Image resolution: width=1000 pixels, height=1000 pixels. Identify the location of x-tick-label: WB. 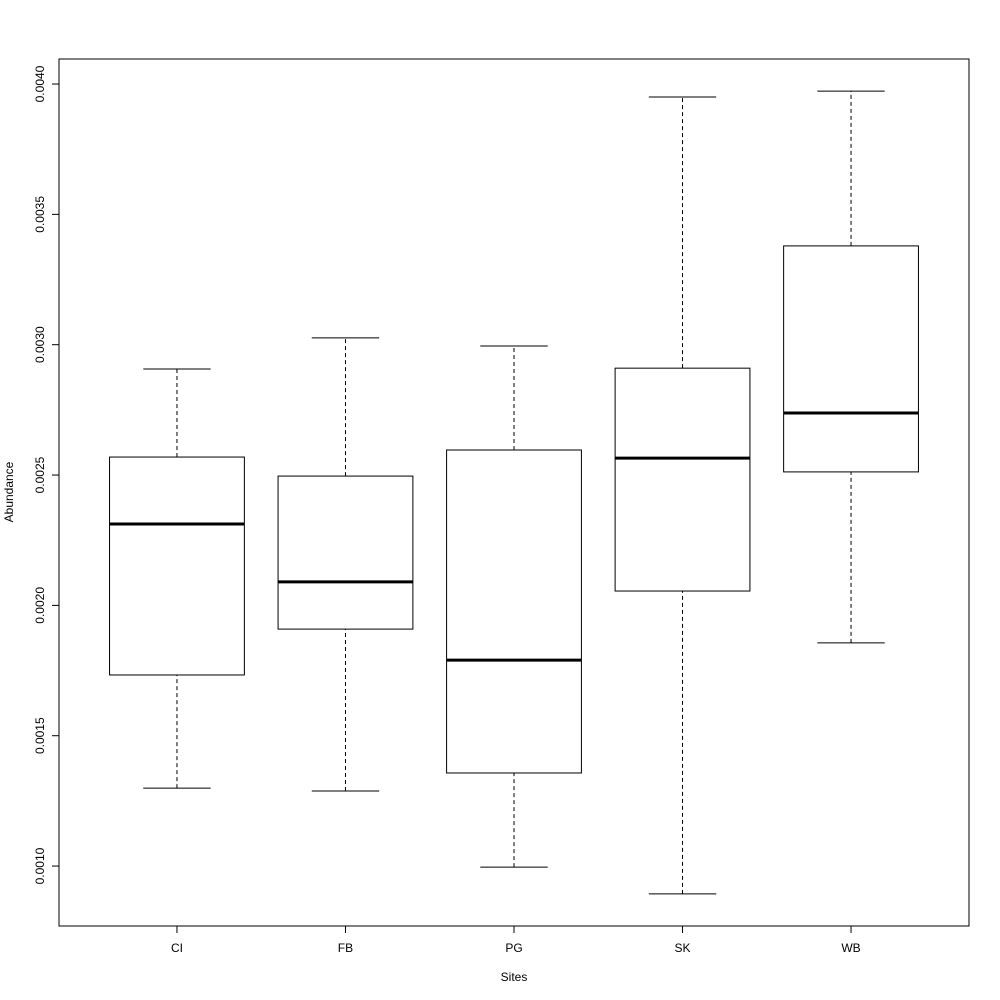
(850, 948).